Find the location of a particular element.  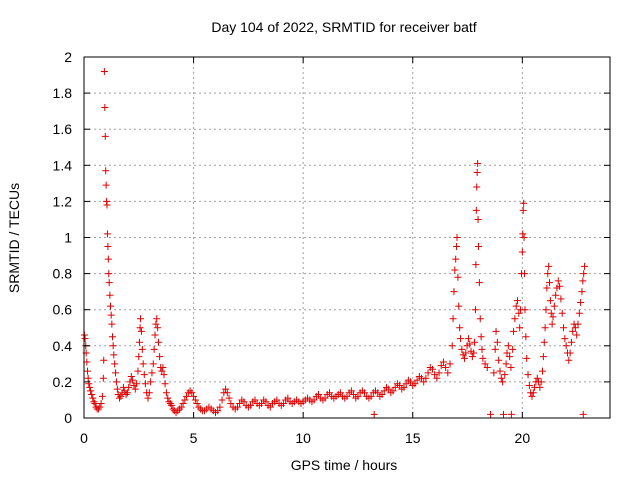

x-tick-label: 10 is located at coordinates (303, 438).